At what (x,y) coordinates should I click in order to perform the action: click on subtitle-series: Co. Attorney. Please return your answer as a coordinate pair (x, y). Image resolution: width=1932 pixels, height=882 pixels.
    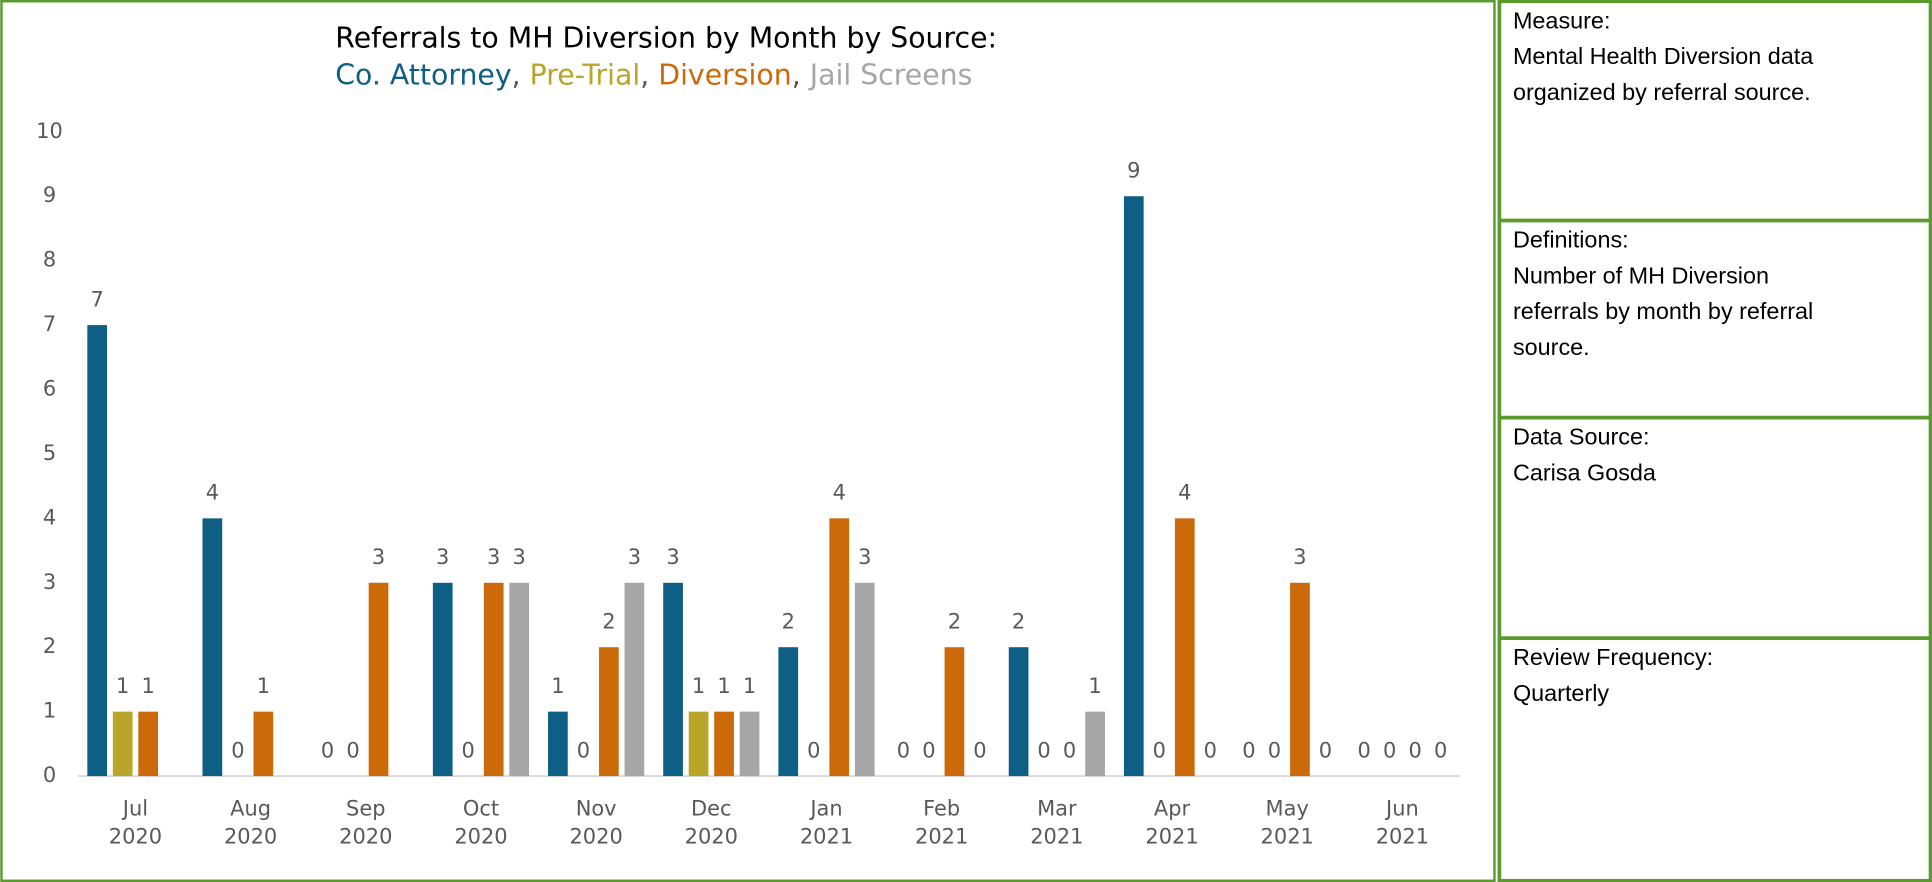
    Looking at the image, I should click on (423, 74).